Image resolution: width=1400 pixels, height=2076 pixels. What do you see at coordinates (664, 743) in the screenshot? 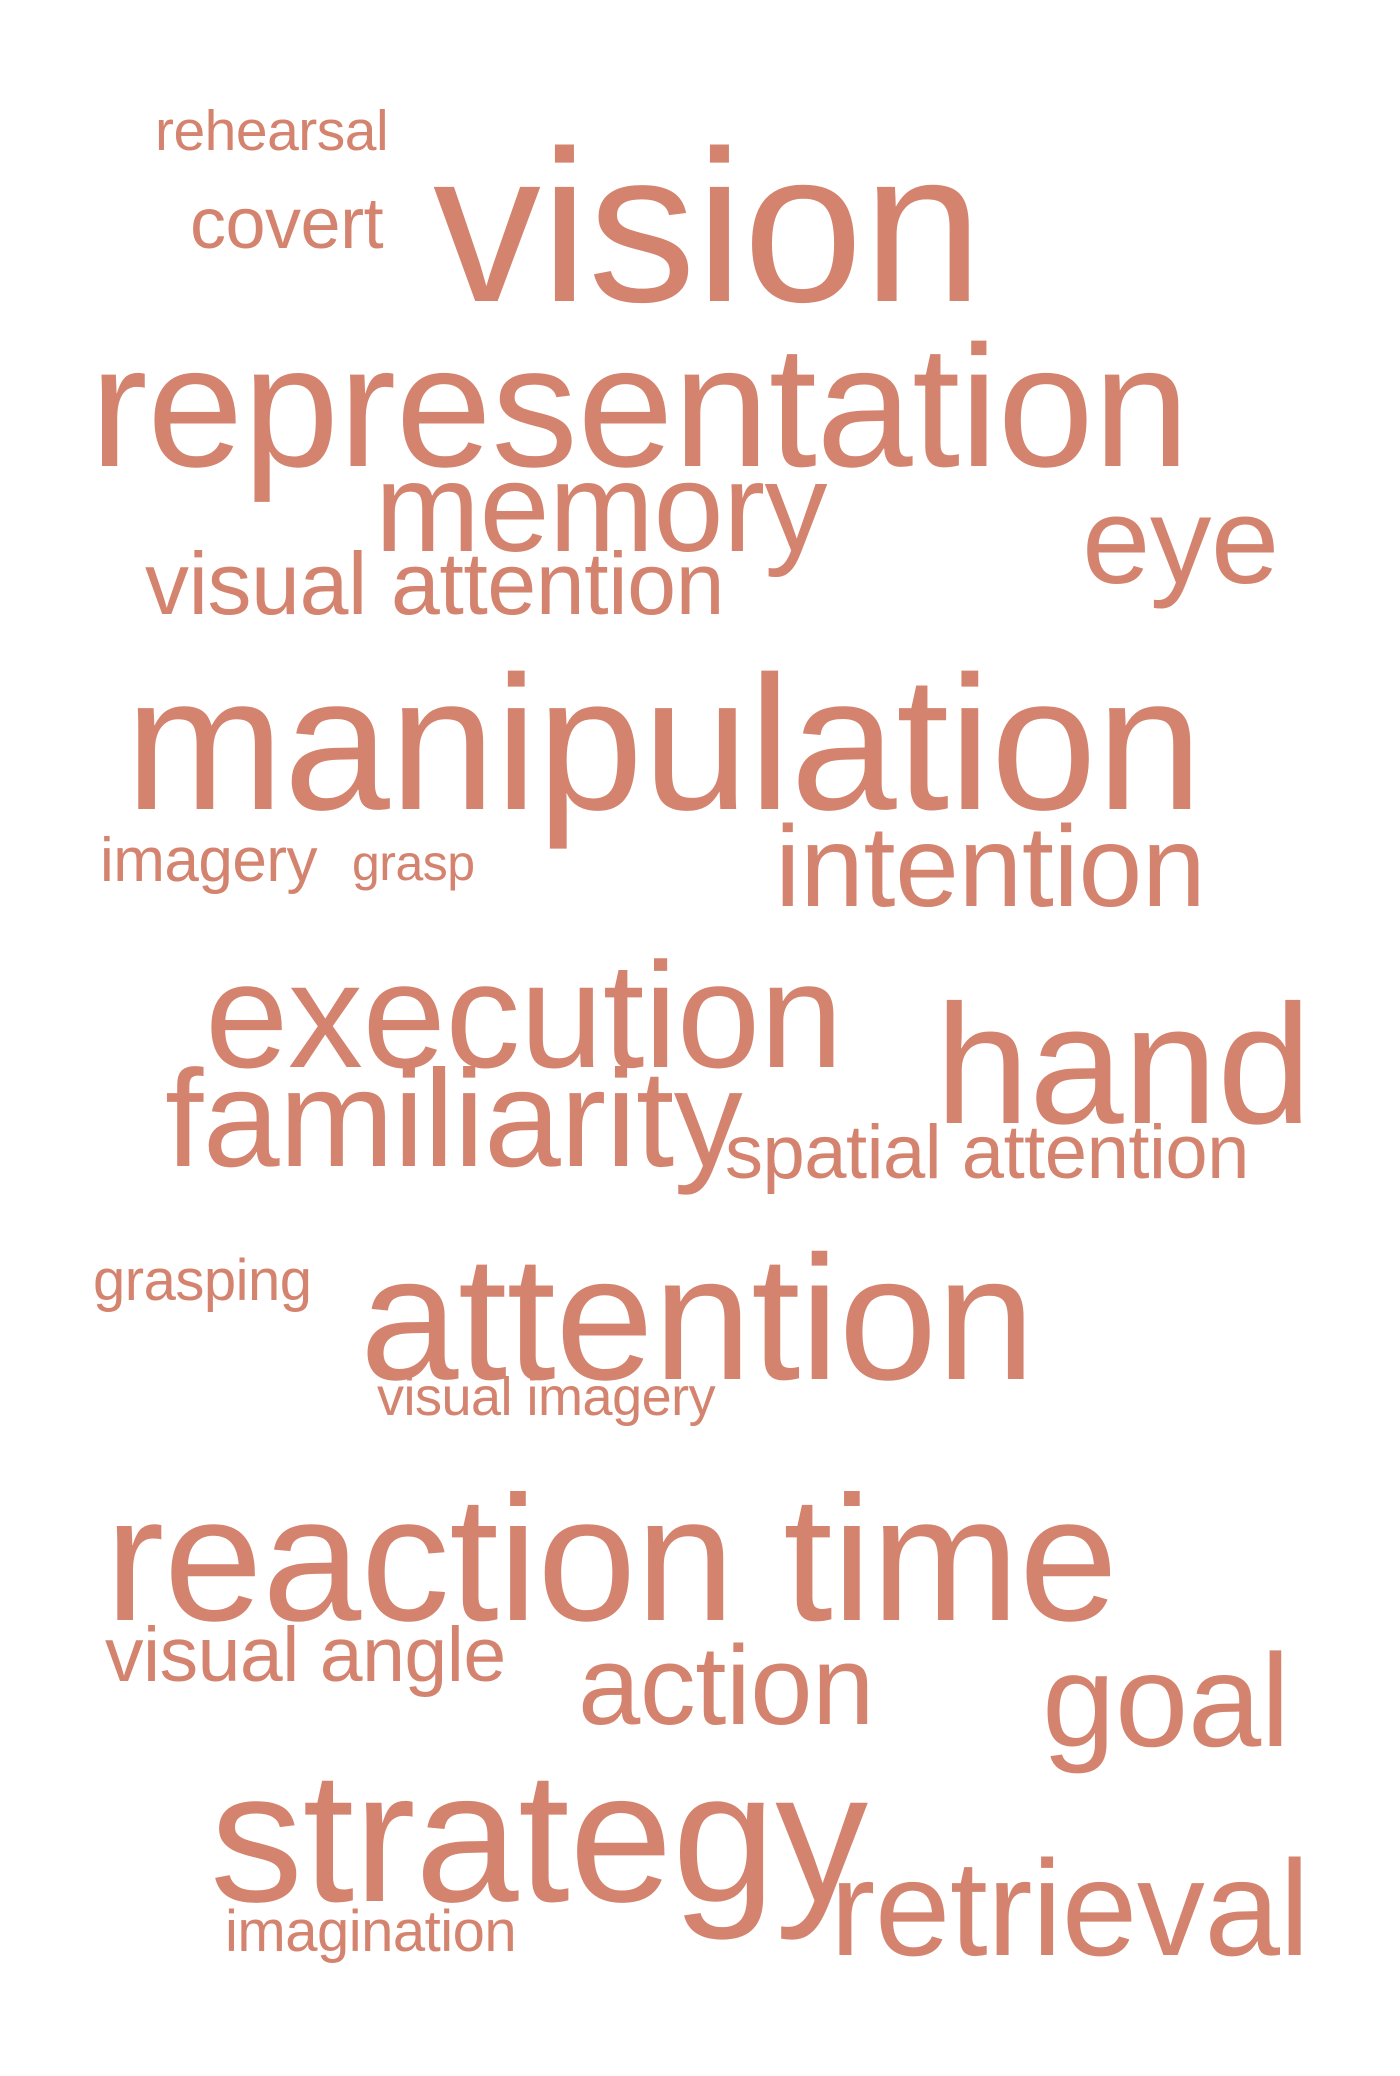
I see `word-manipulation: manipulation` at bounding box center [664, 743].